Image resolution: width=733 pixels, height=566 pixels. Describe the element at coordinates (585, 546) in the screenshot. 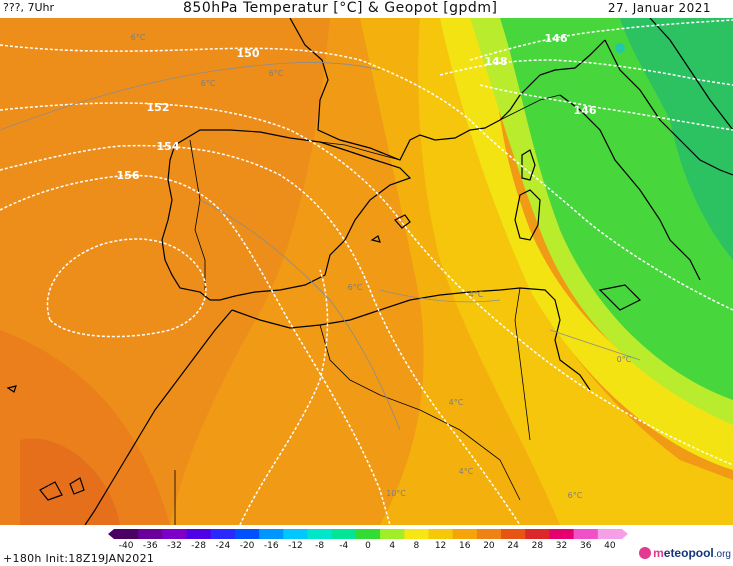

I see `scale-tick-label: 36` at that location.